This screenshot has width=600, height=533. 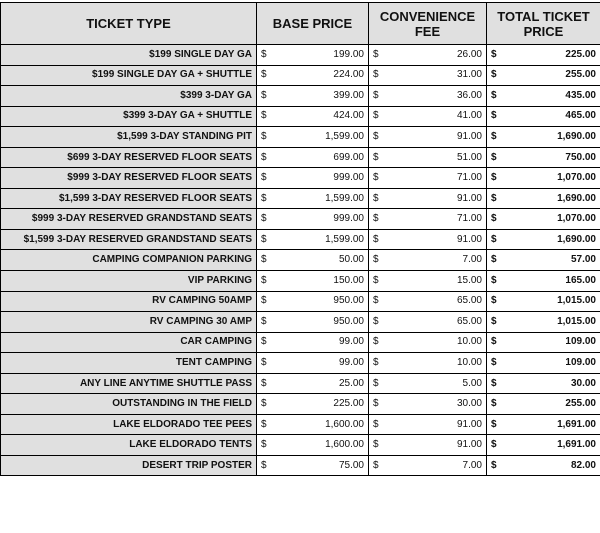 I want to click on table-row: VIP PARKING $ 150.00 $ 15.00 $ 165.00, so click(x=300, y=281).